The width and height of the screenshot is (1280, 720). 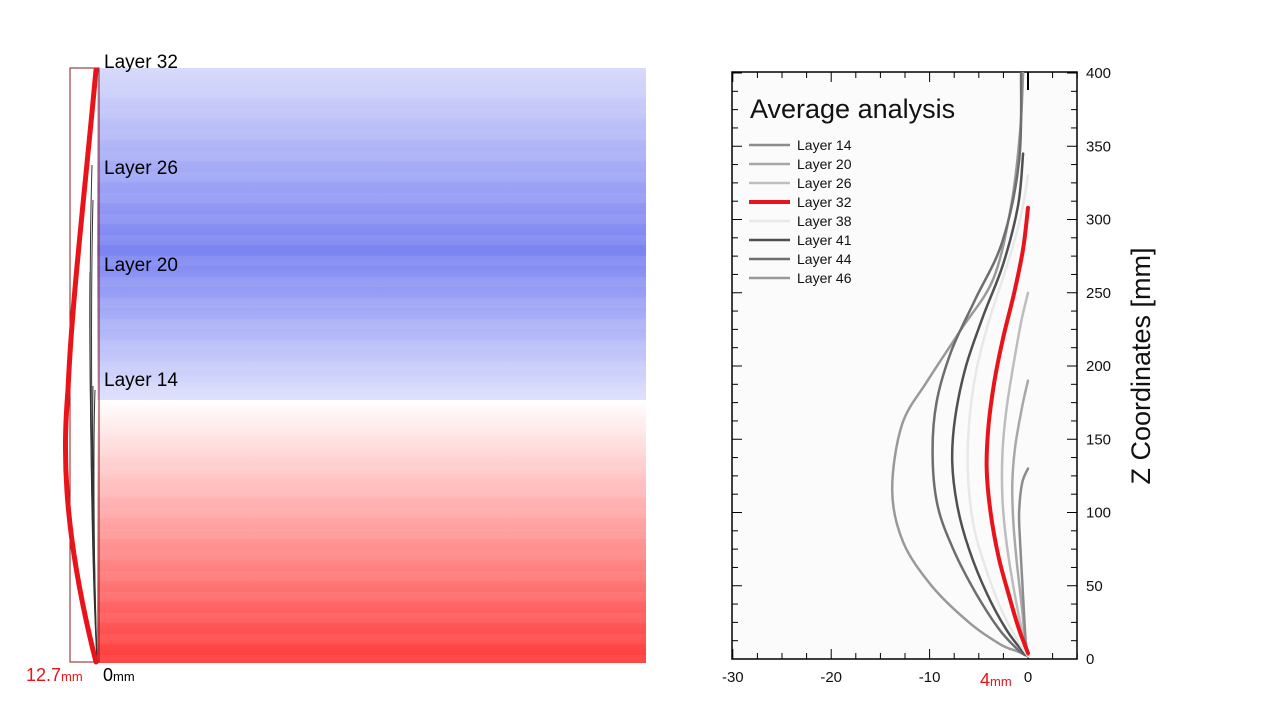 What do you see at coordinates (1098, 439) in the screenshot?
I see `y-tick-label: 150` at bounding box center [1098, 439].